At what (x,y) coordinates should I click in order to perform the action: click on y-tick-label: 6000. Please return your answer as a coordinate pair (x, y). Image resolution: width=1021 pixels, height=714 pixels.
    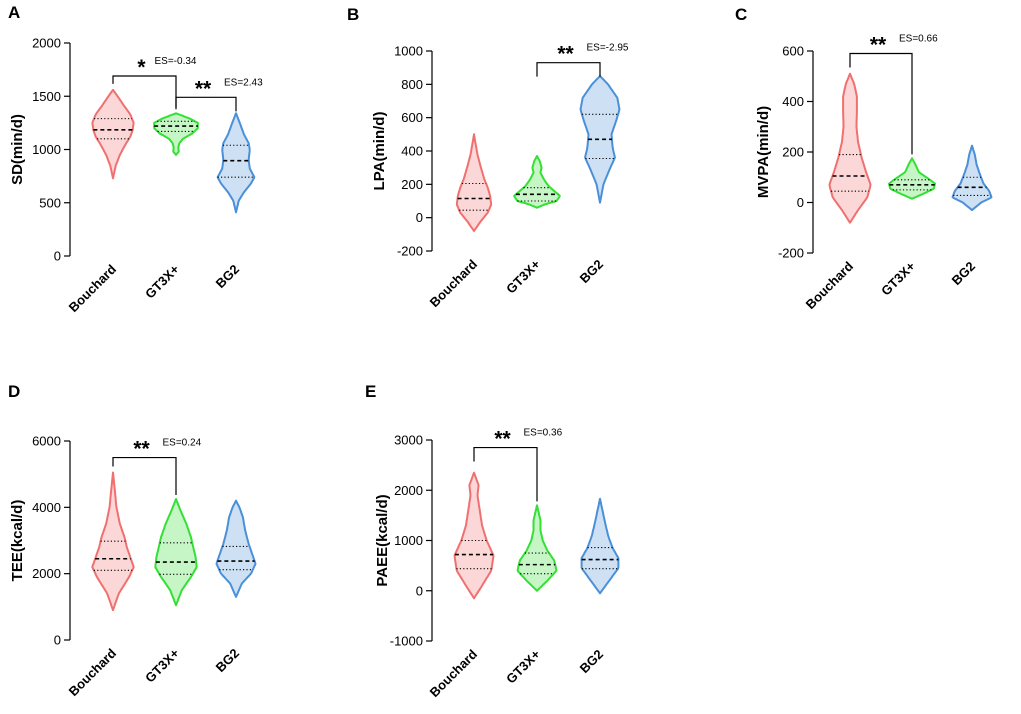
    Looking at the image, I should click on (46, 441).